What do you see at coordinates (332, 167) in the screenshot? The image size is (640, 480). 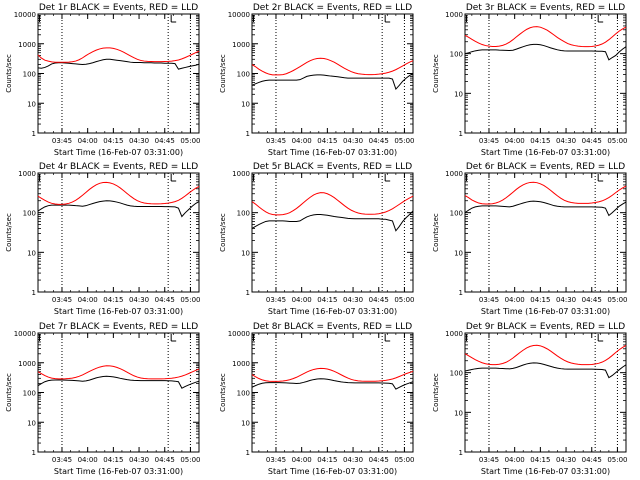 I see `chart-title: Det 5r BLACK = Events, RED = LLD` at bounding box center [332, 167].